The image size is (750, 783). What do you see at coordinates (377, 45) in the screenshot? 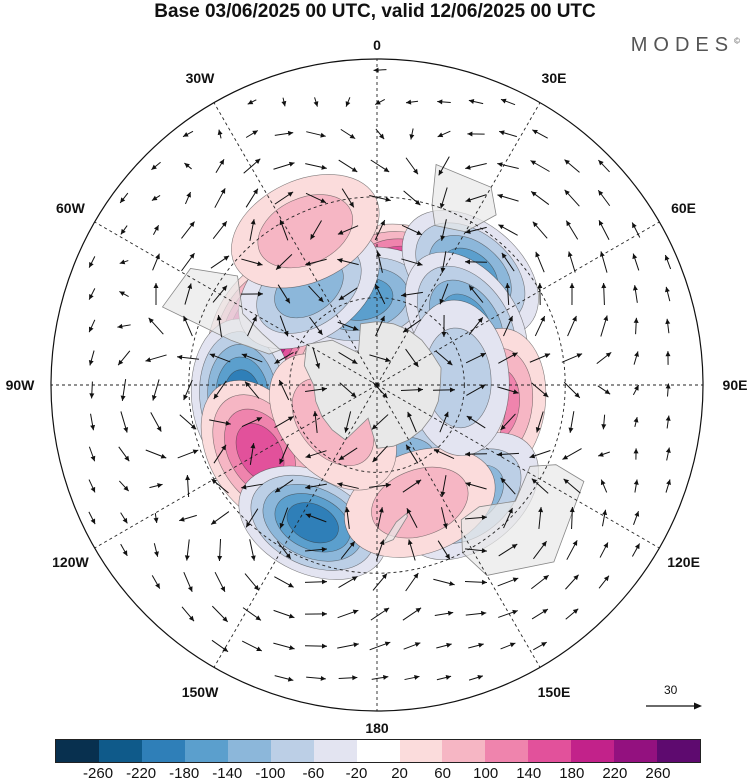
I see `longitude-label: 0` at bounding box center [377, 45].